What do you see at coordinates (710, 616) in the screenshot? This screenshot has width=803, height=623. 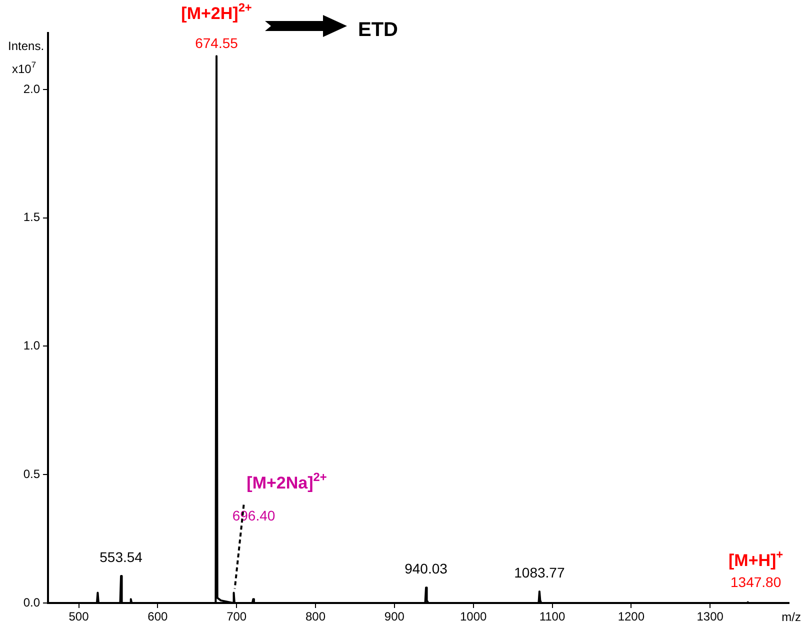 I see `x-tick-label: 1300` at bounding box center [710, 616].